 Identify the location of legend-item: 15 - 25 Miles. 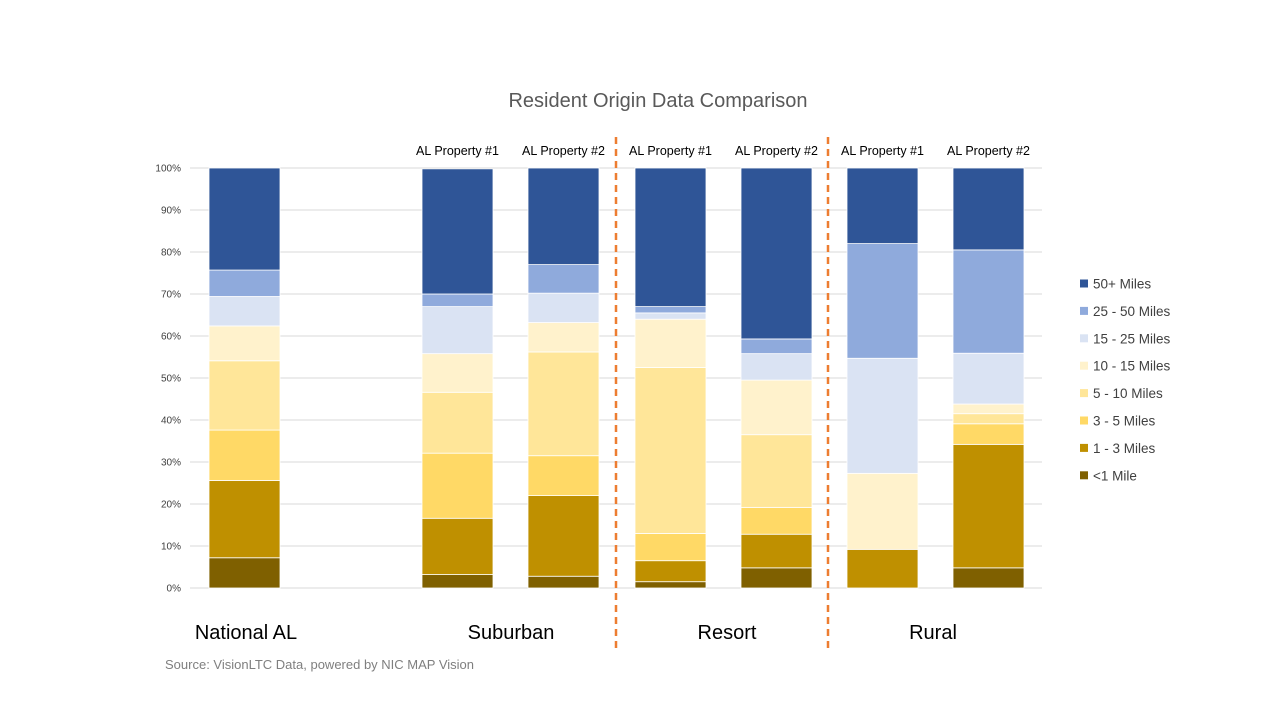
(1125, 338).